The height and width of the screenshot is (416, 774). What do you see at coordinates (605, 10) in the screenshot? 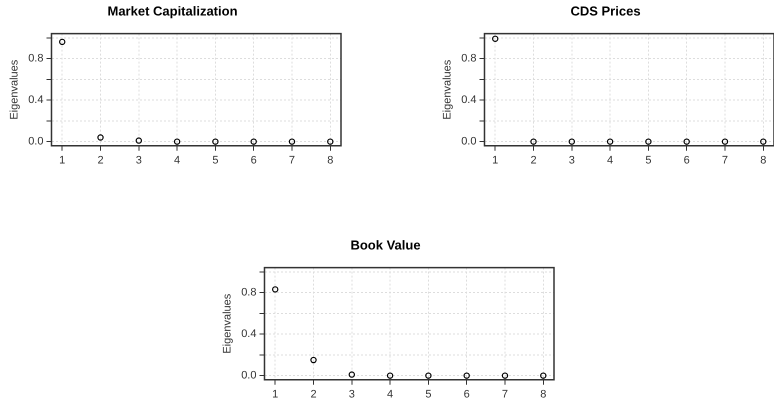
I see `chart-title: CDS Prices` at bounding box center [605, 10].